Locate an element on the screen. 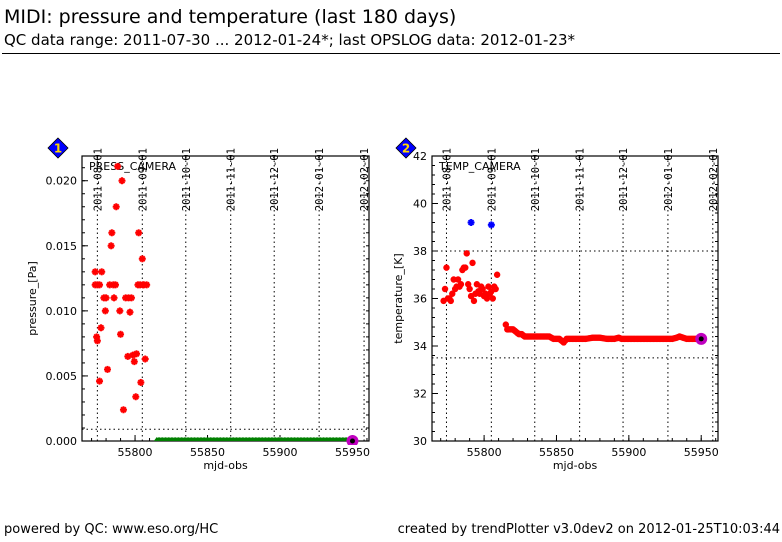 Image resolution: width=782 pixels, height=542 pixels. header-divider is located at coordinates (391, 53).